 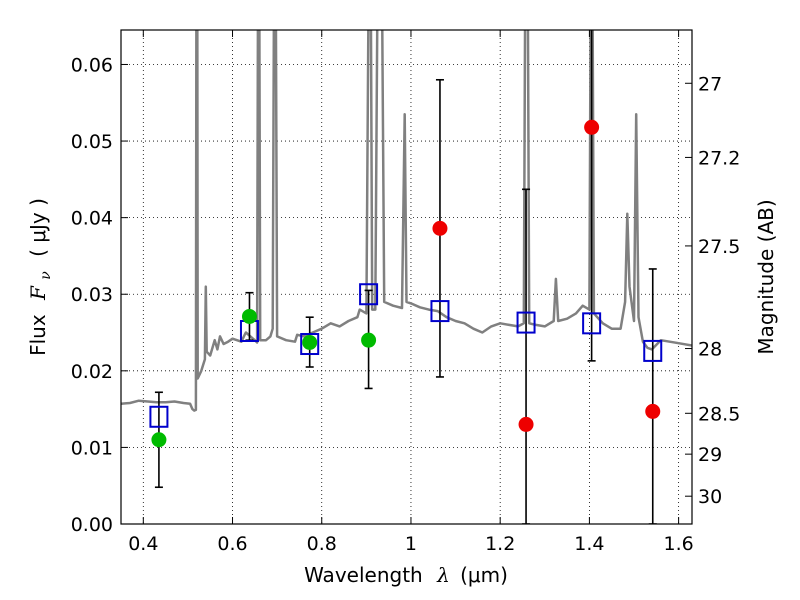 I want to click on y-tick-label: 0.05, so click(x=92, y=142).